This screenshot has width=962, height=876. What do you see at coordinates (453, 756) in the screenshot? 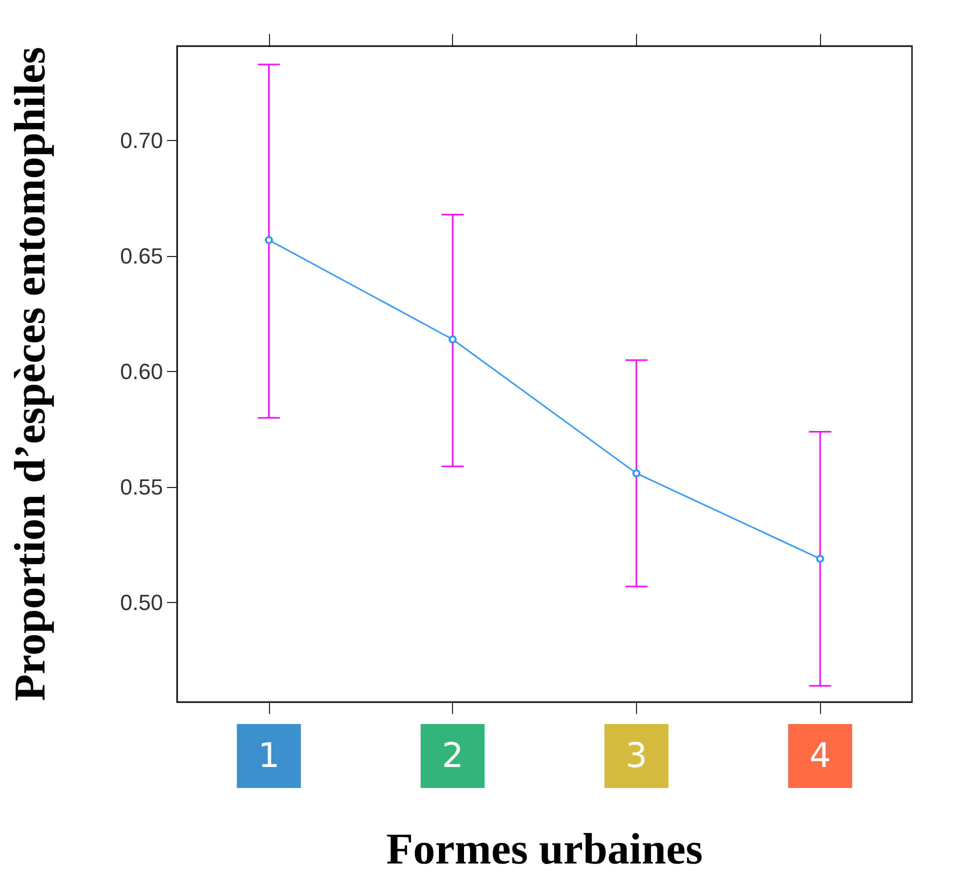
I see `x-tick-label: 2` at bounding box center [453, 756].